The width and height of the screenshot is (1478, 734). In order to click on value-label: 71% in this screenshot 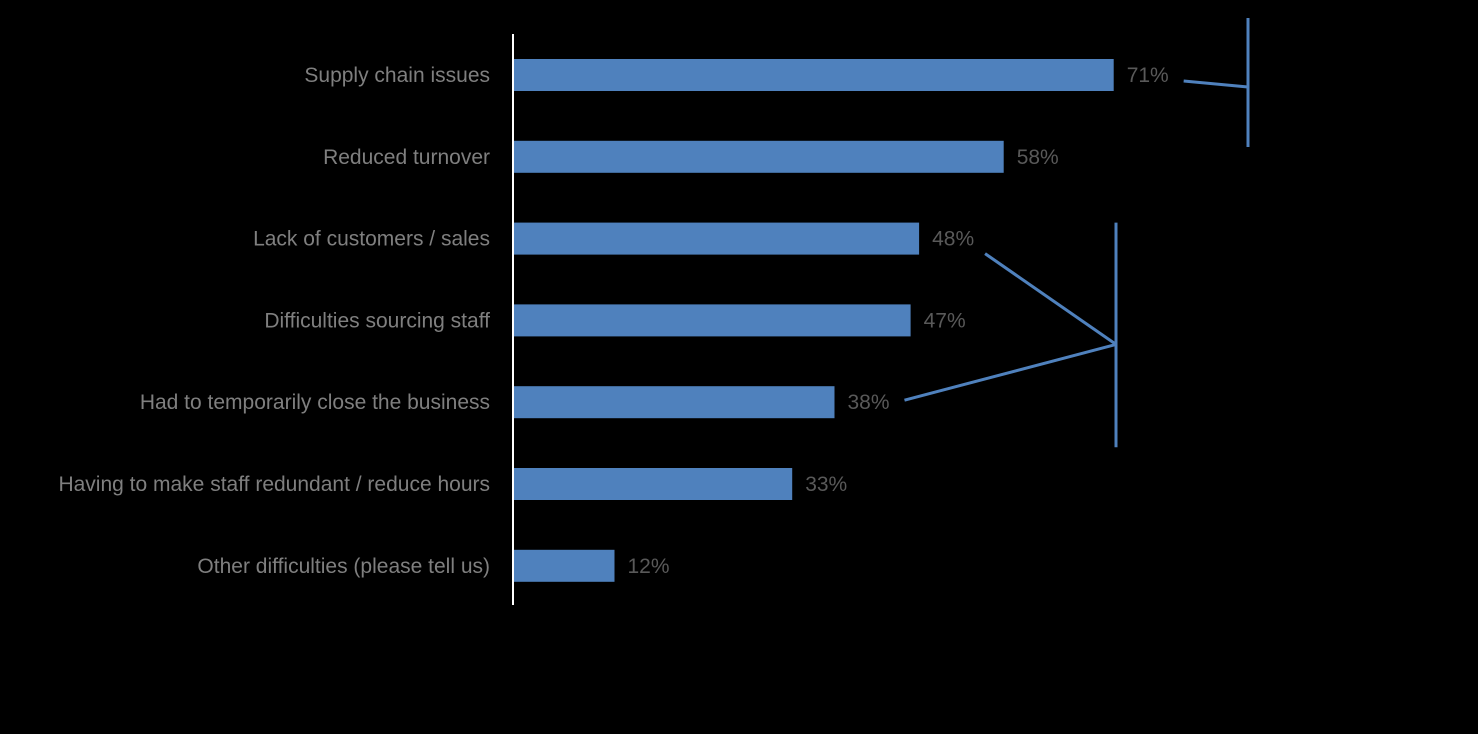, I will do `click(1148, 75)`.